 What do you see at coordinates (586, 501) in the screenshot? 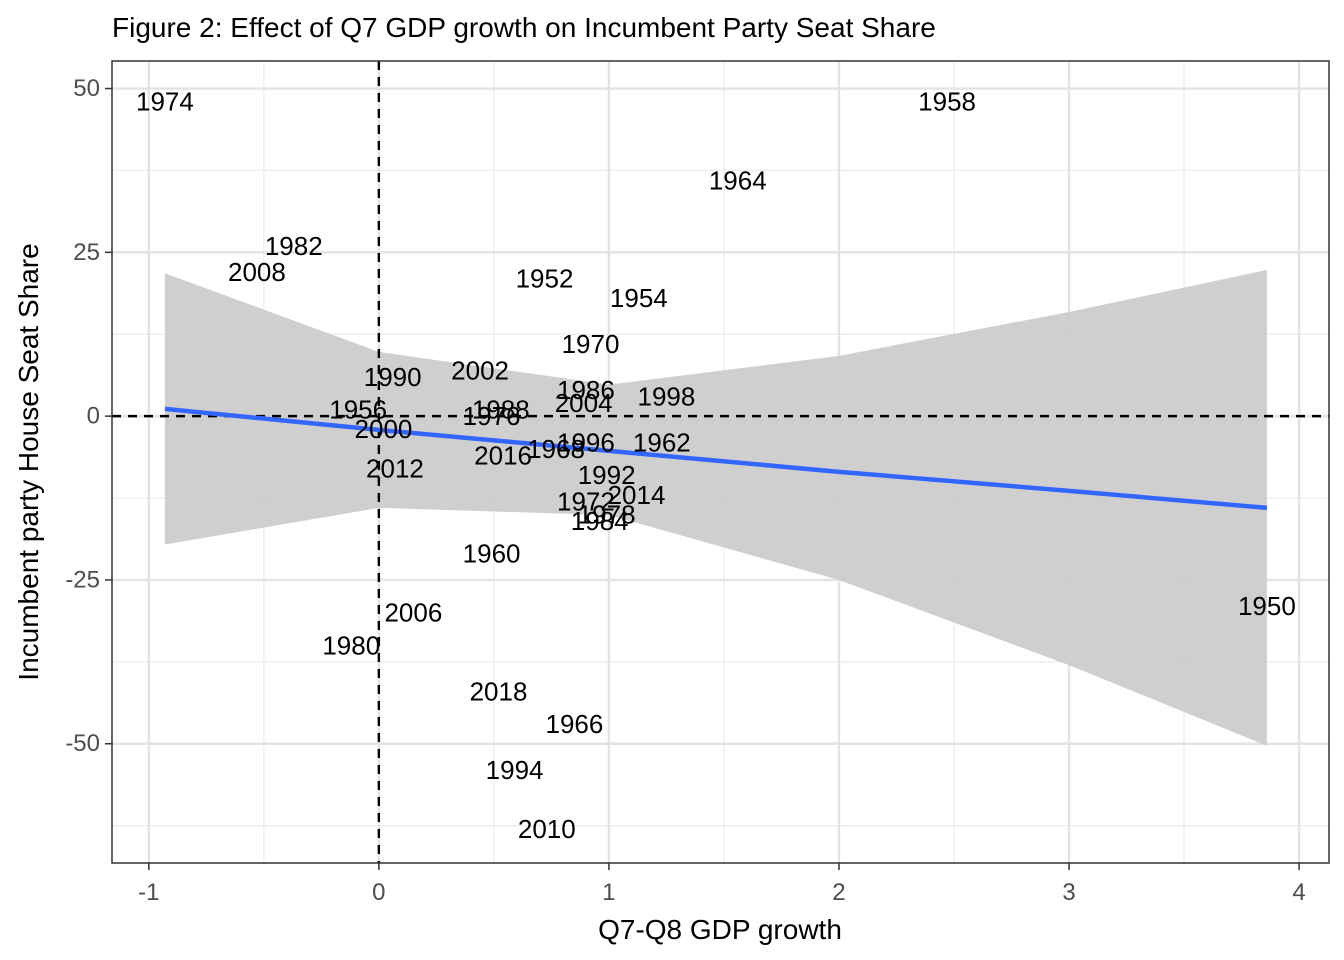
I see `point-label-1972: 1972` at bounding box center [586, 501].